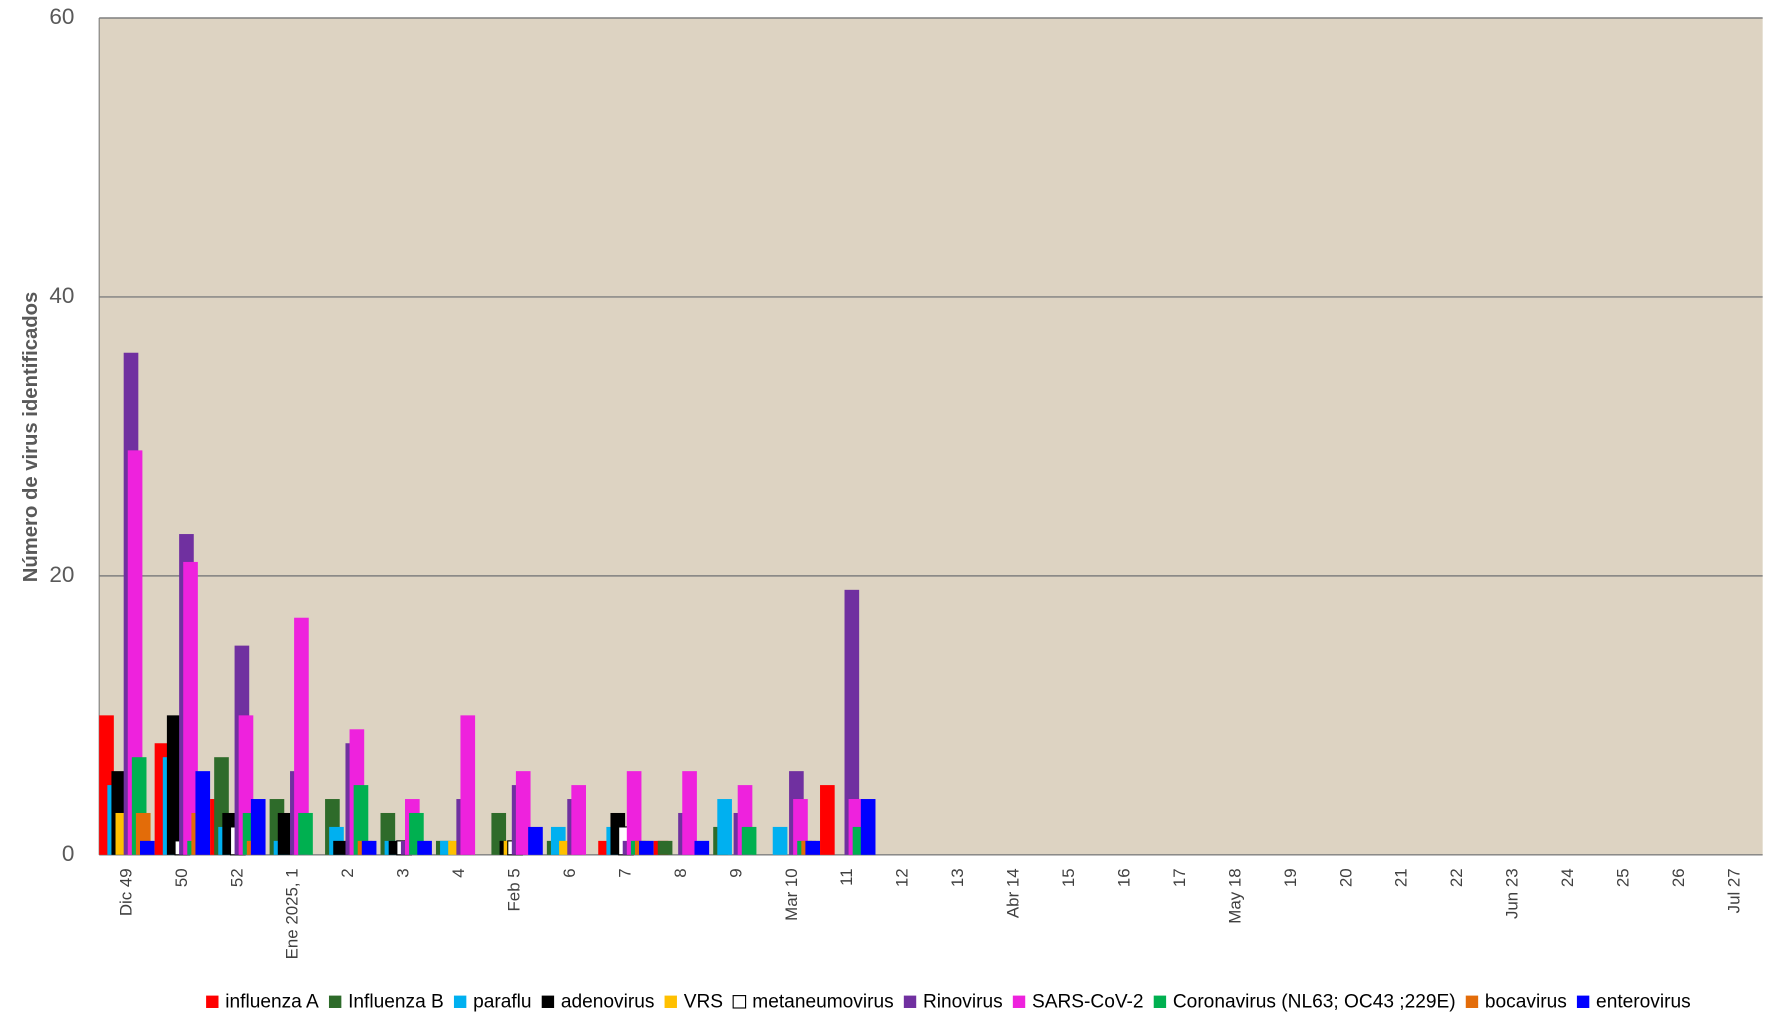  I want to click on y-tick-label: 40, so click(61, 295).